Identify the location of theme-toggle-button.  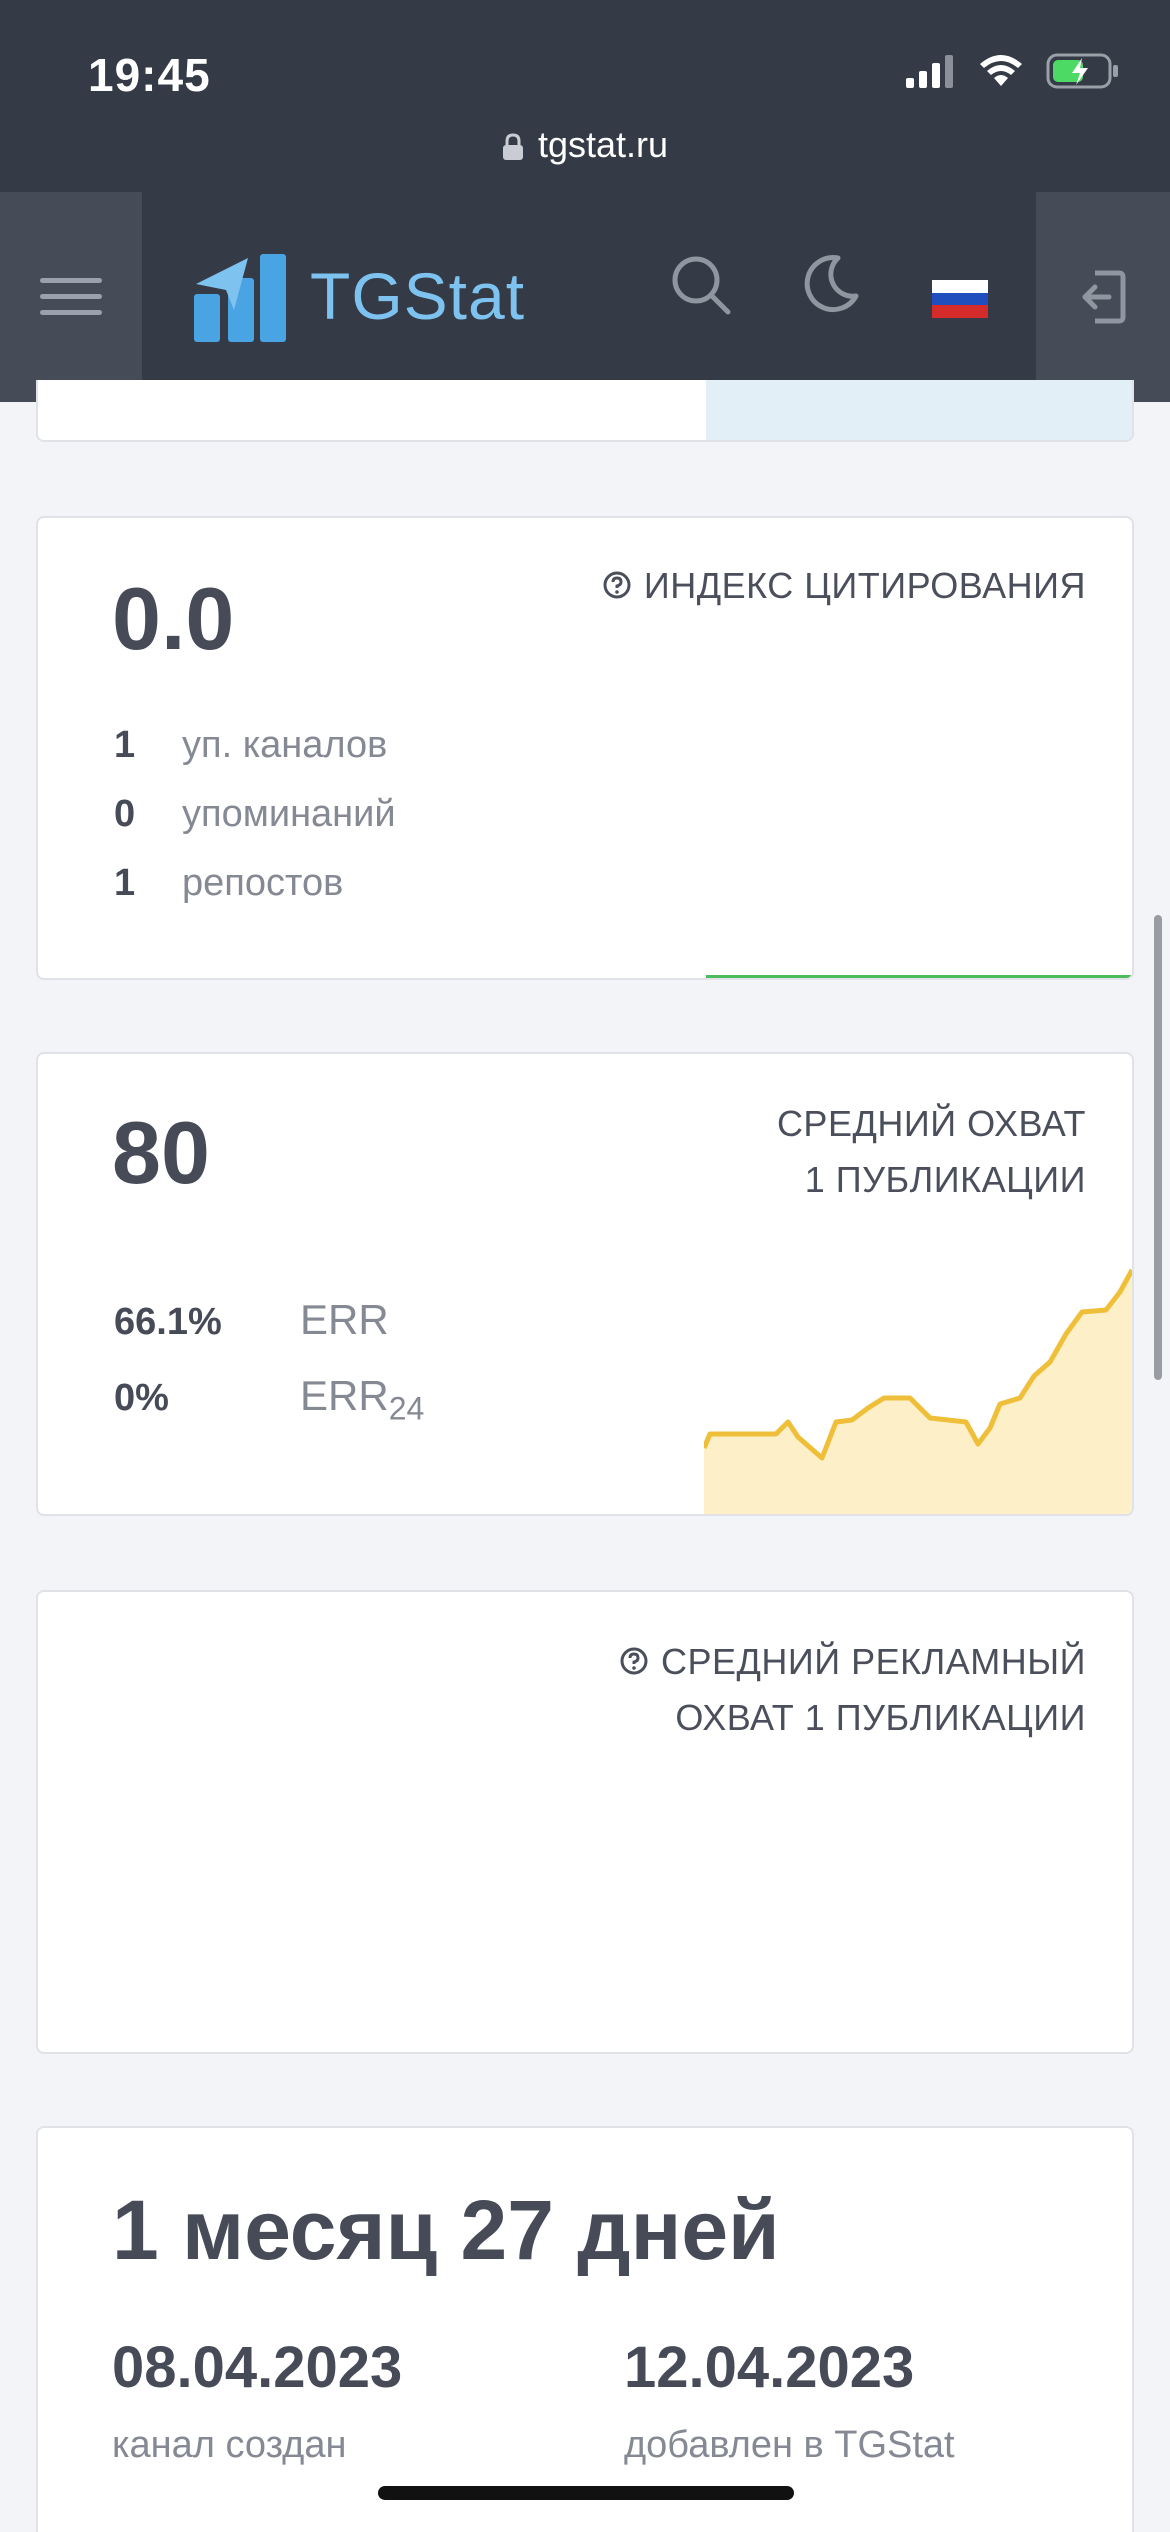
(830, 286).